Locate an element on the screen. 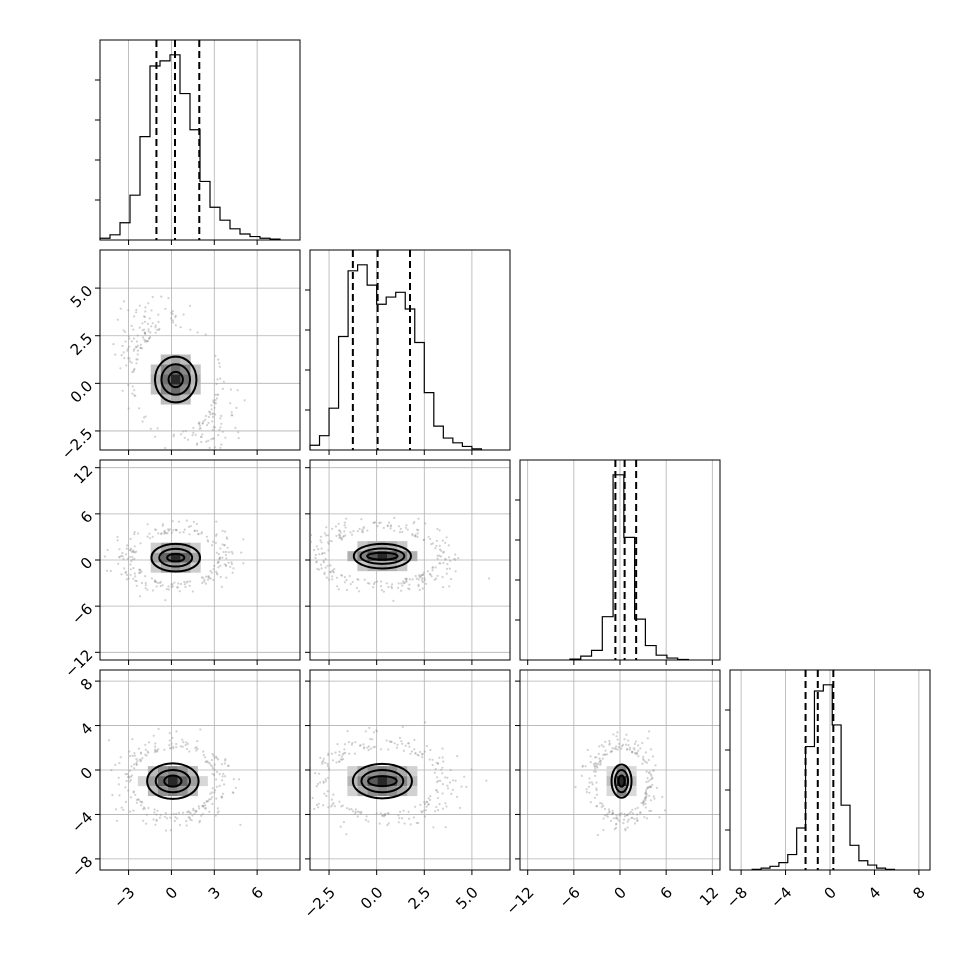  panel-frame is located at coordinates (200, 350).